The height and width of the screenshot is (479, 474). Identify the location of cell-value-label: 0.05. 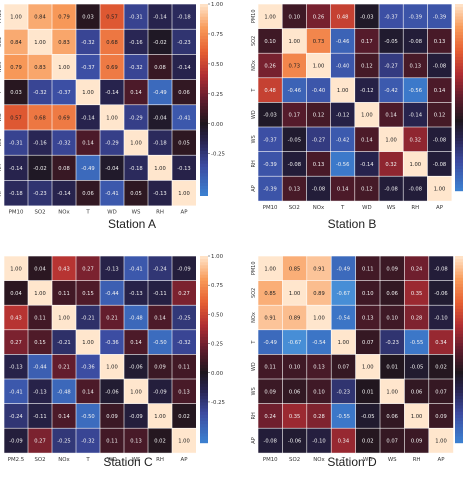
(184, 144).